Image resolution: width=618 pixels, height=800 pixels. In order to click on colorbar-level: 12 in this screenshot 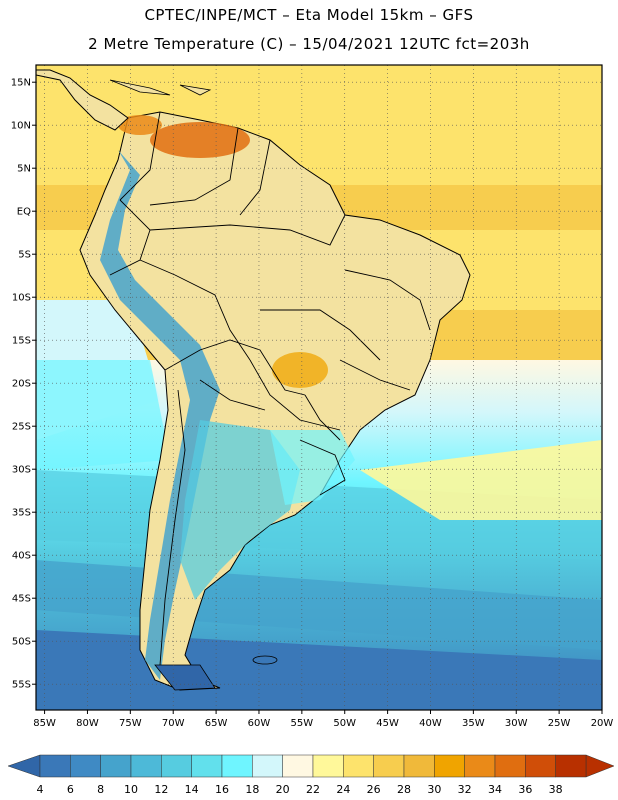, I will do `click(161, 789)`.